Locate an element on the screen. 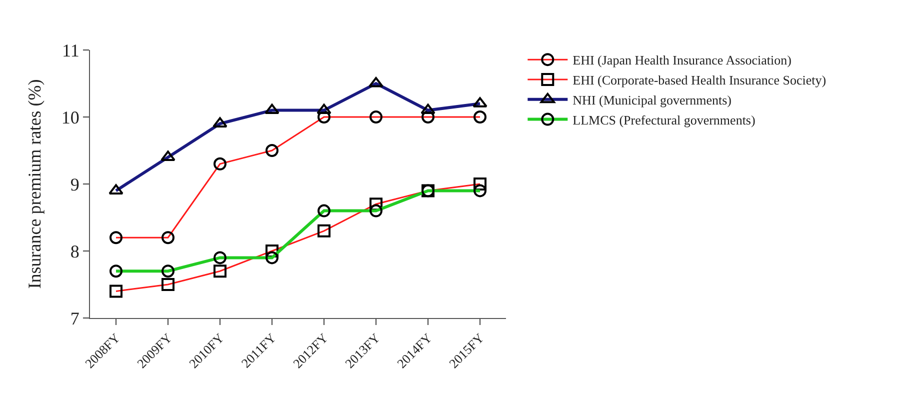 The height and width of the screenshot is (403, 906). legend-label: EHI (Japan Health Insurance Association) is located at coordinates (682, 60).